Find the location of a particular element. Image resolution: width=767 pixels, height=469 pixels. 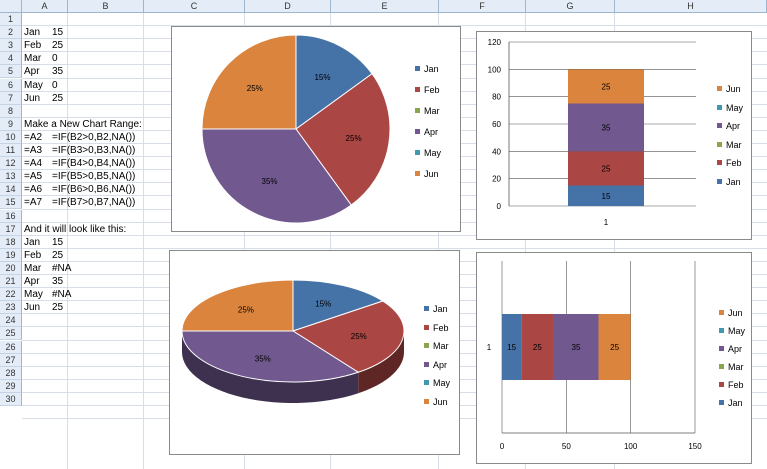

select-all-corner is located at coordinates (11, 6).